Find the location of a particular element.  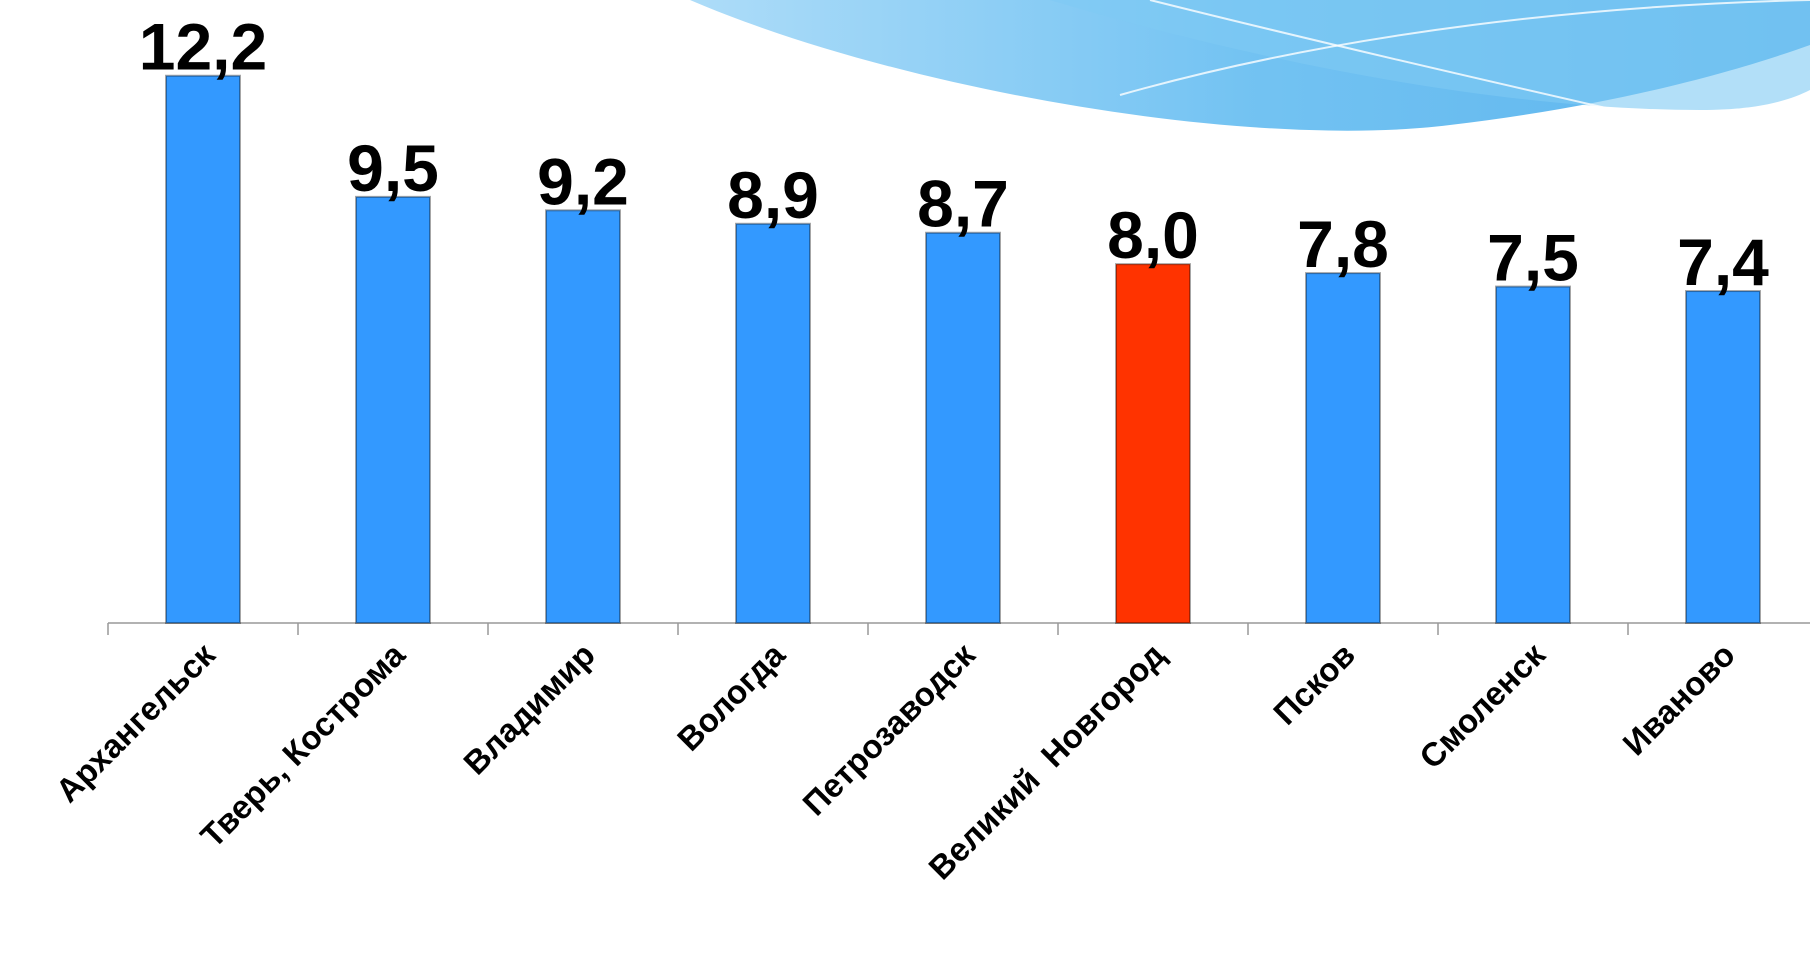

value-label: 8,9 is located at coordinates (773, 195).